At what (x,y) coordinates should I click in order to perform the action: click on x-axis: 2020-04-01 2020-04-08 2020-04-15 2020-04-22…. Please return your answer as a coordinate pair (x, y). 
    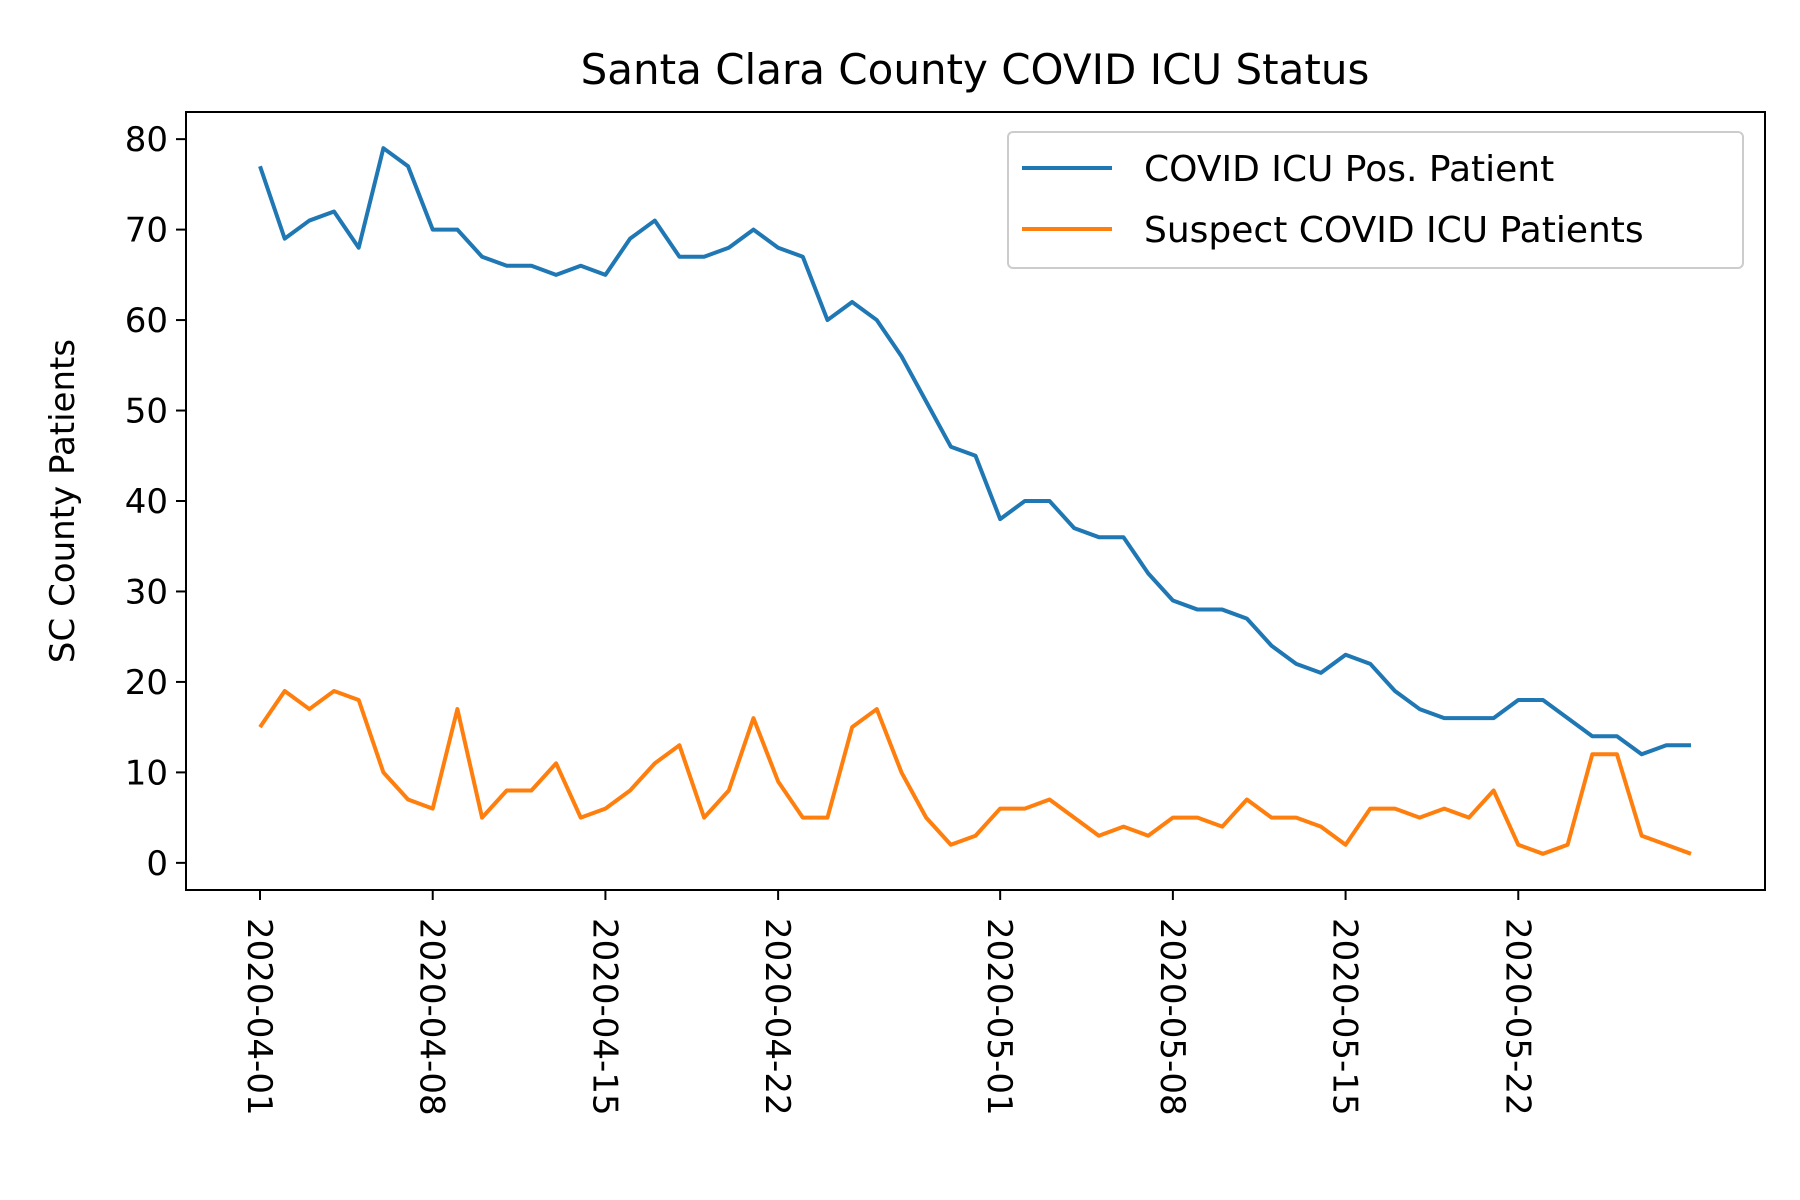
    Looking at the image, I should click on (888, 1003).